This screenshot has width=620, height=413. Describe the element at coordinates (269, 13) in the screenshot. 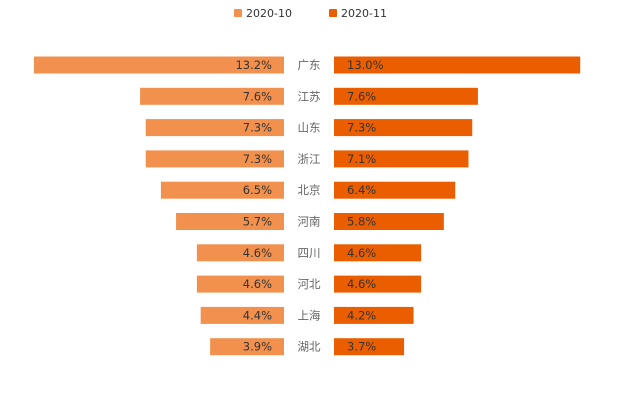

I see `legend-label-2020-10: 2020-10` at that location.